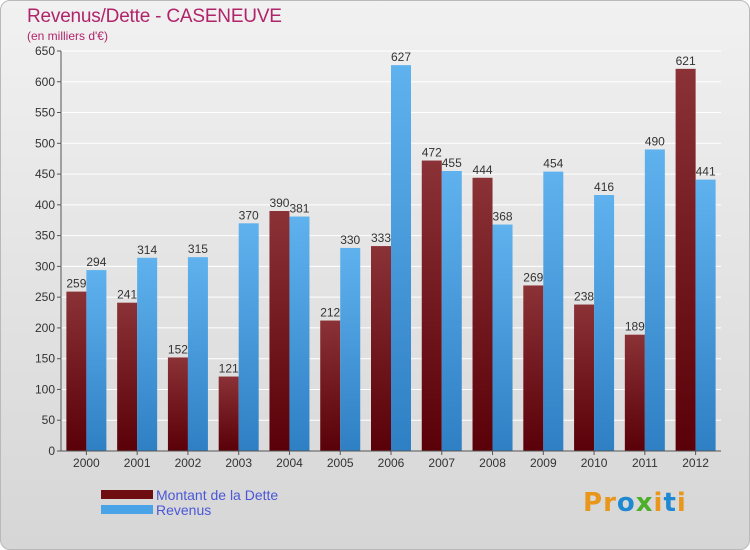 This screenshot has width=750, height=550. Describe the element at coordinates (45, 143) in the screenshot. I see `y-tick-label: 500` at that location.